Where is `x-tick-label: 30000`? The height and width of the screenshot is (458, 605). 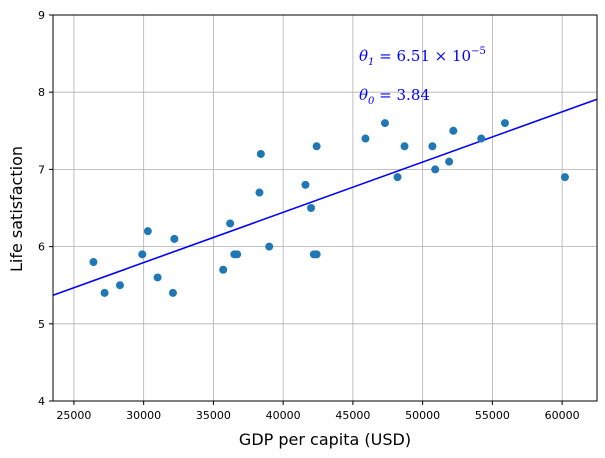 x-tick-label: 30000 is located at coordinates (143, 415).